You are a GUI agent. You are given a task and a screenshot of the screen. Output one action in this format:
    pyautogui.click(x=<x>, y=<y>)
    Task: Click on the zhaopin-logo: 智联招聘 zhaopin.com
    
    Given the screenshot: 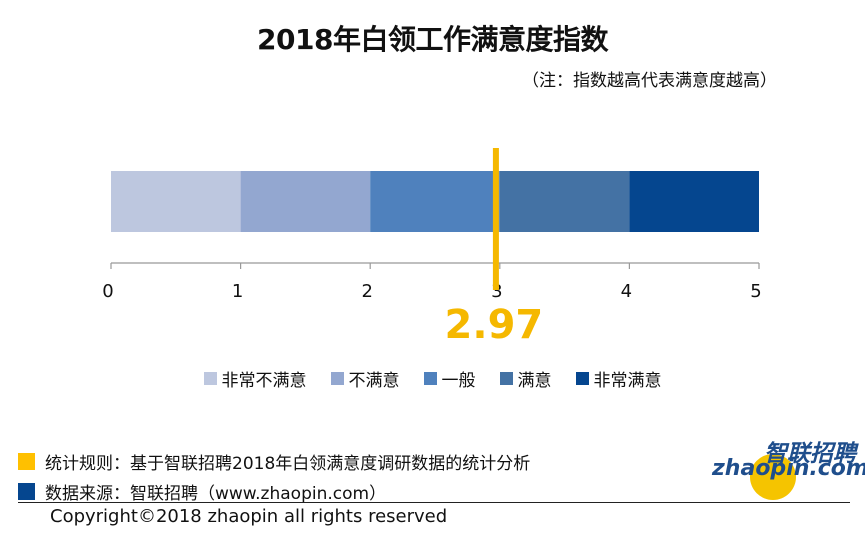 What is the action you would take?
    pyautogui.click(x=786, y=468)
    